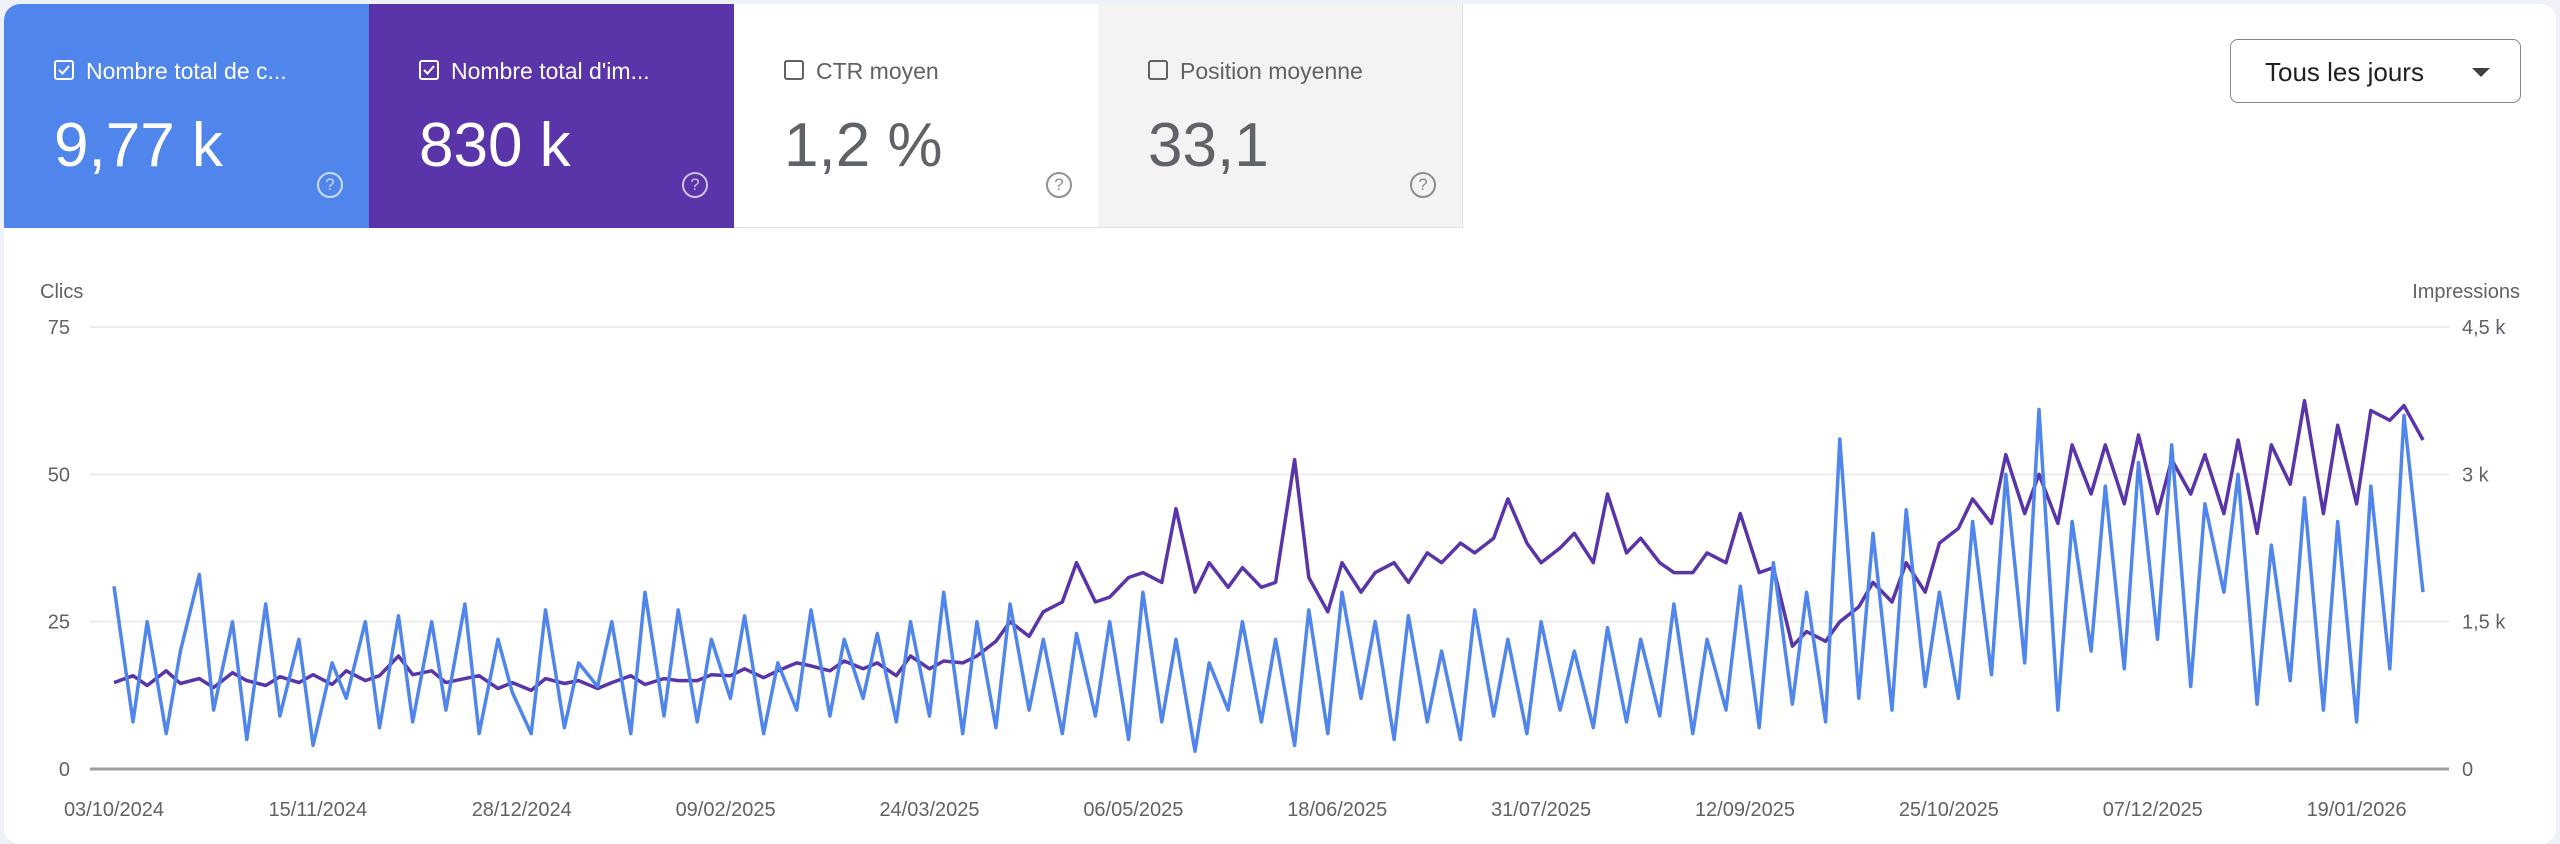 Image resolution: width=2560 pixels, height=844 pixels. What do you see at coordinates (1337, 810) in the screenshot?
I see `x-tick-label: 18/06/2025` at bounding box center [1337, 810].